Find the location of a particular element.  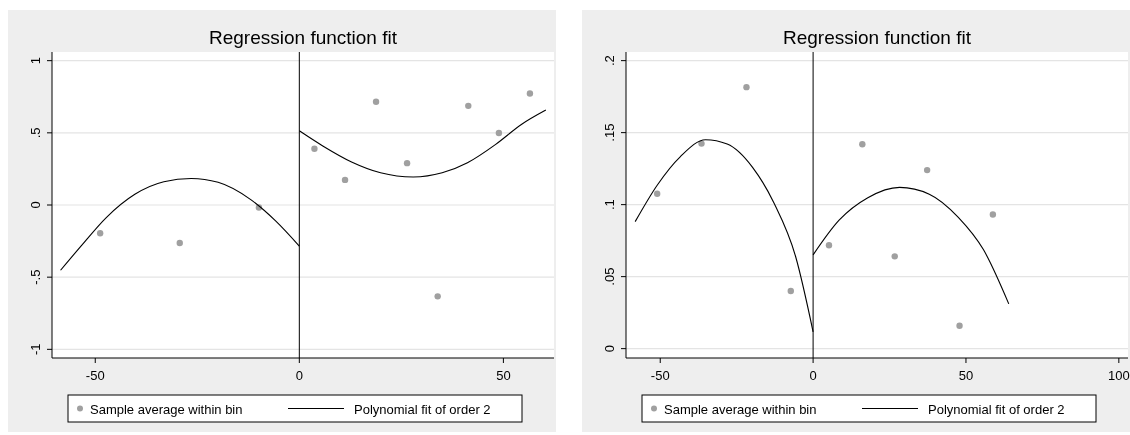

y-tick-label: .05 is located at coordinates (609, 276).